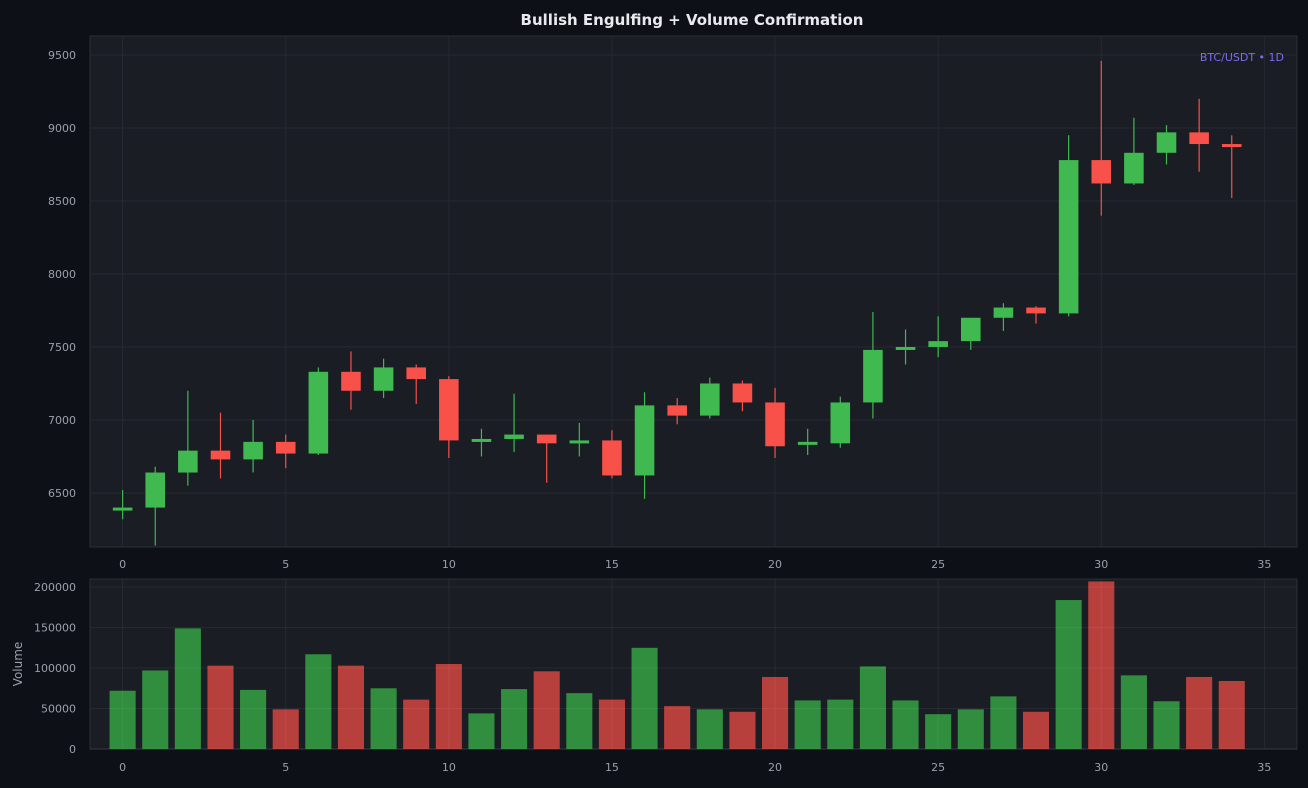  I want to click on price-y-tick-label: 9500, so click(62, 55).